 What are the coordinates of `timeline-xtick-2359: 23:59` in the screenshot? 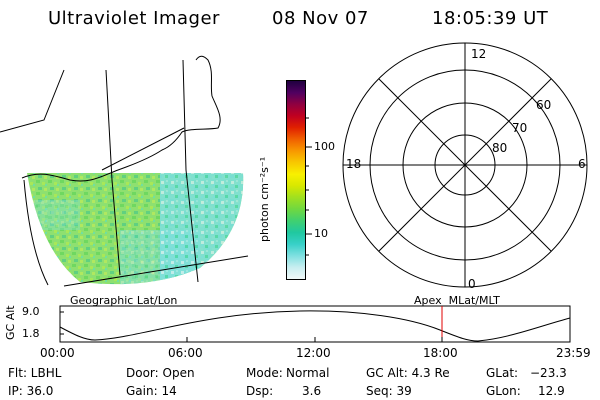 It's located at (573, 353).